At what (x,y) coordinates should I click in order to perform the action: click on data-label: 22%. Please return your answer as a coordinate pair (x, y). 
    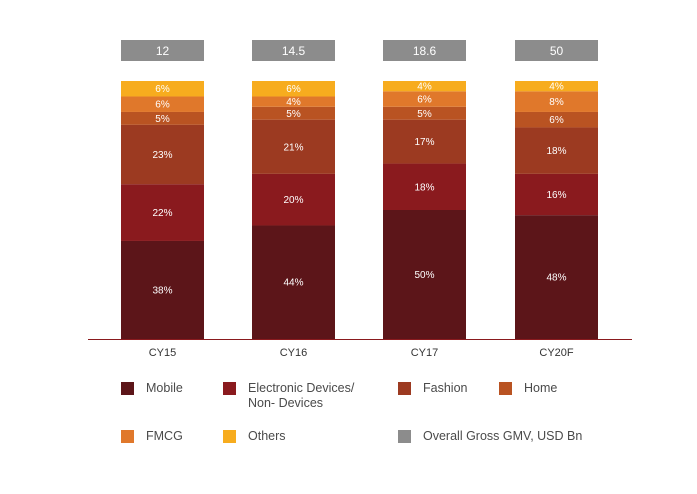
    Looking at the image, I should click on (162, 213).